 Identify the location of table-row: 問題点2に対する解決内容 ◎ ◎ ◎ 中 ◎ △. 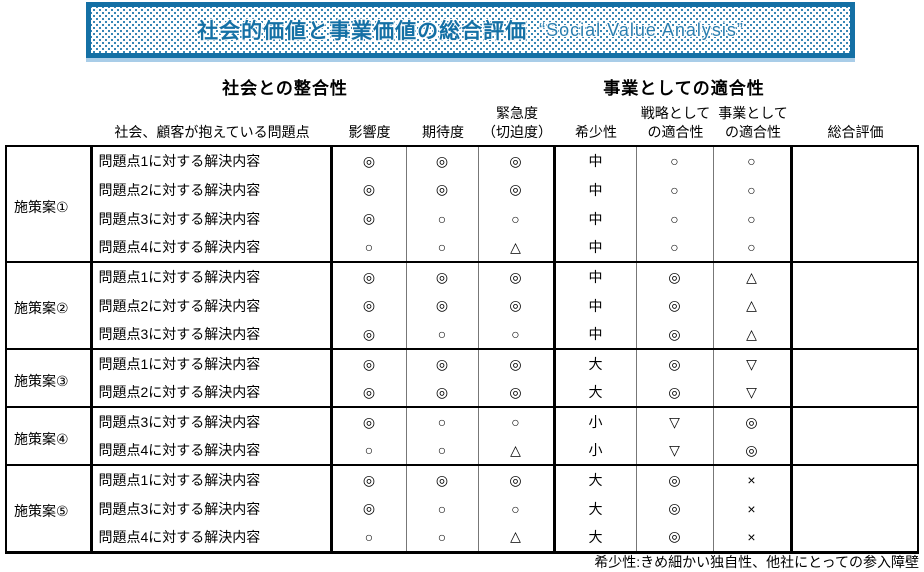
(462, 305).